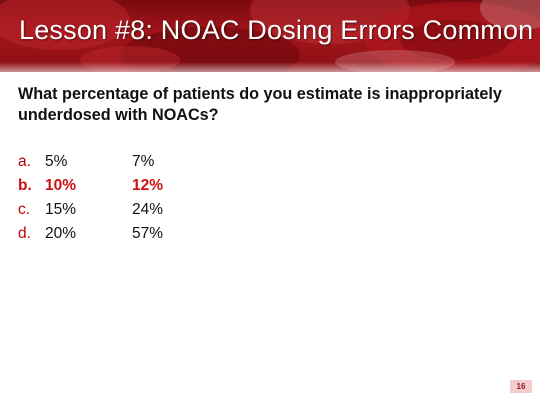 This screenshot has width=540, height=405. I want to click on page-number-badge: 16, so click(521, 386).